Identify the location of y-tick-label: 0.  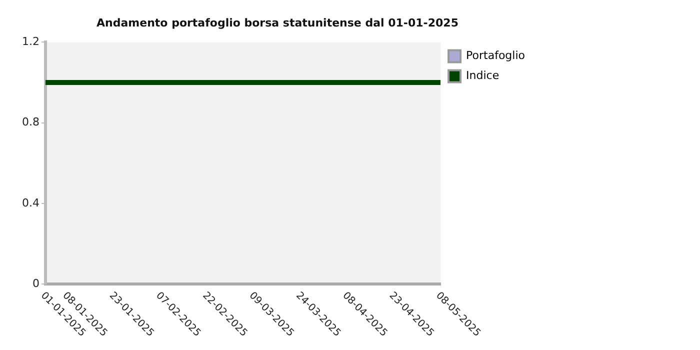
(36, 283).